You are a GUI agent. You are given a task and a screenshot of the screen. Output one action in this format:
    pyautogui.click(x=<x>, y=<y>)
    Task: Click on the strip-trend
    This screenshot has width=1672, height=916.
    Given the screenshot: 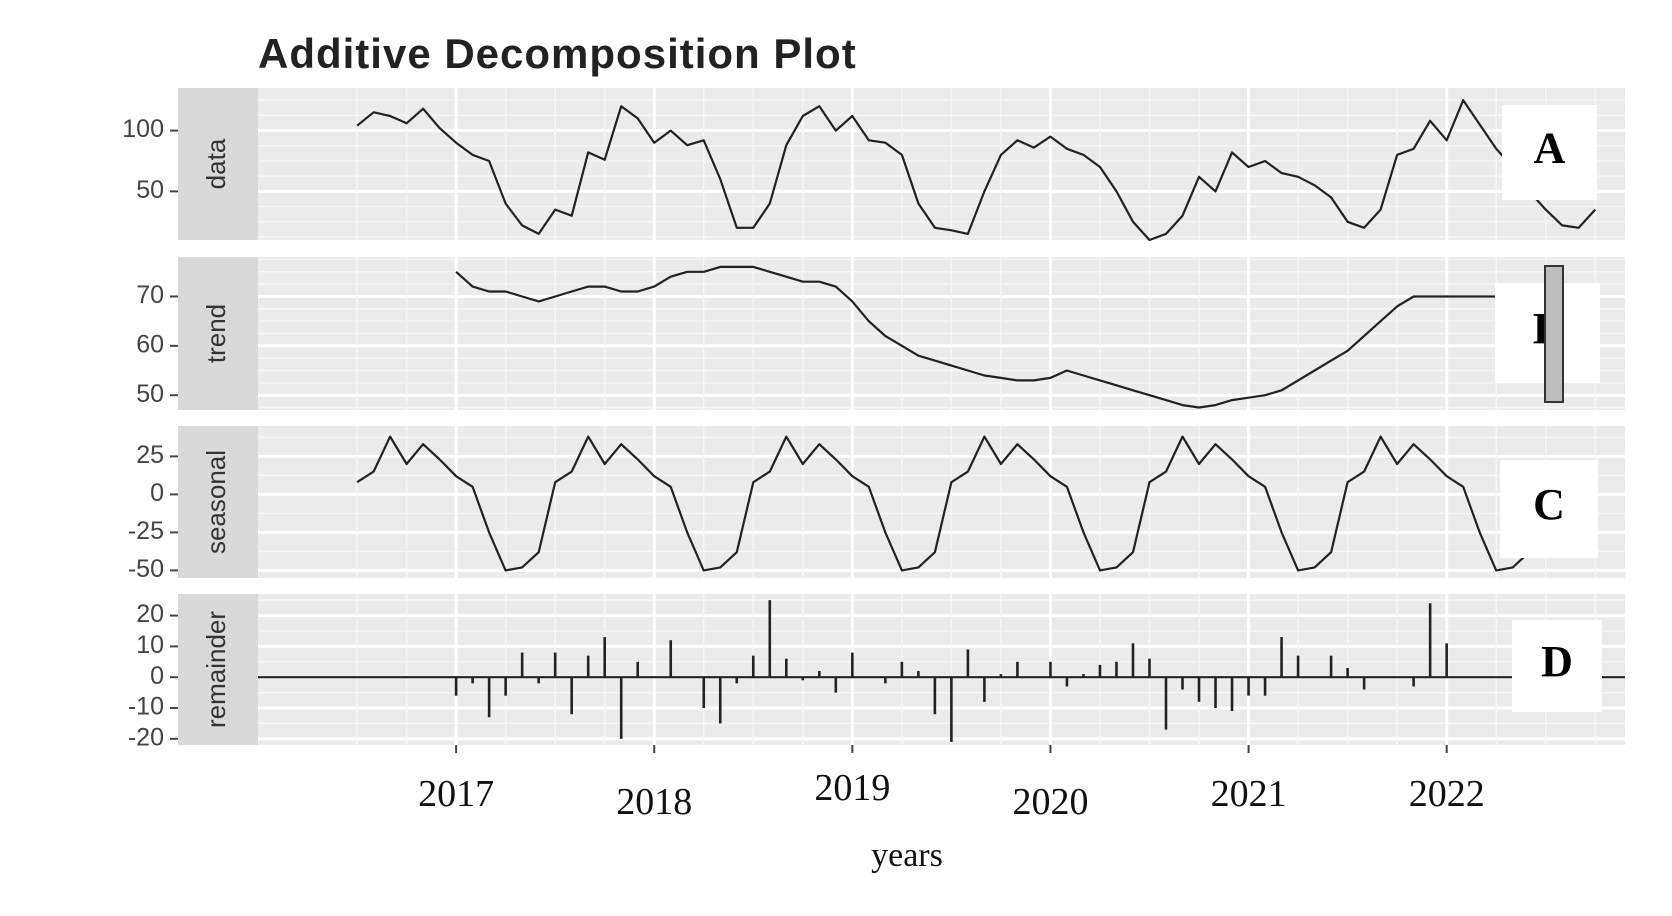 What is the action you would take?
    pyautogui.click(x=218, y=333)
    